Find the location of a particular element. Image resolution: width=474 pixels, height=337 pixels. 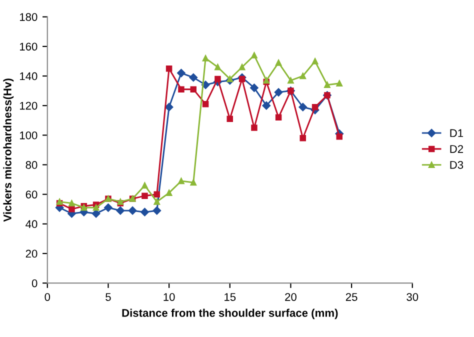

x-tick-label: 10 is located at coordinates (169, 297).